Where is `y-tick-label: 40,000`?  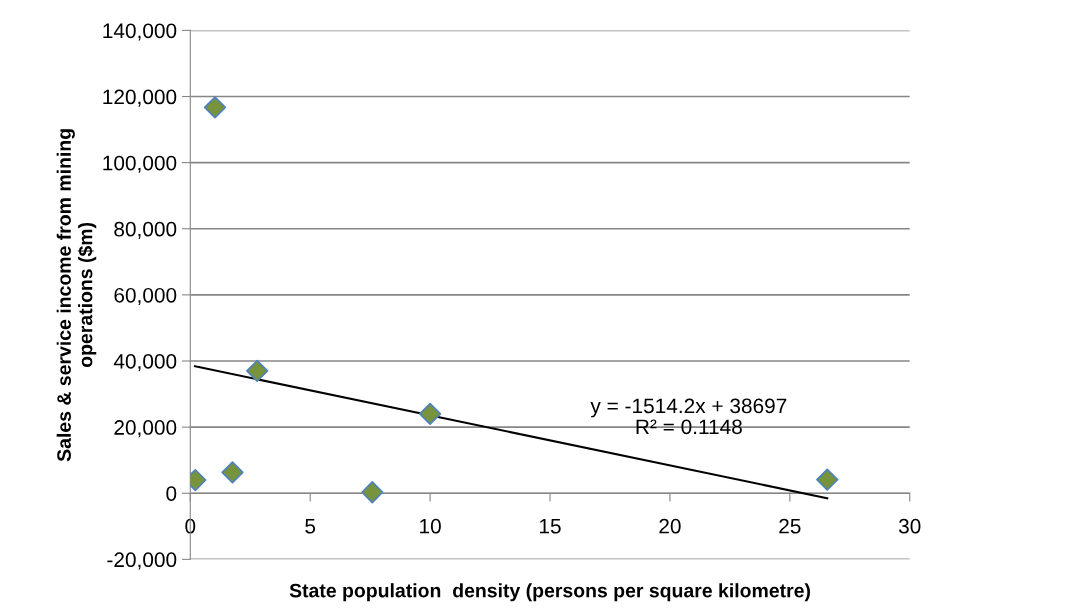 y-tick-label: 40,000 is located at coordinates (145, 363).